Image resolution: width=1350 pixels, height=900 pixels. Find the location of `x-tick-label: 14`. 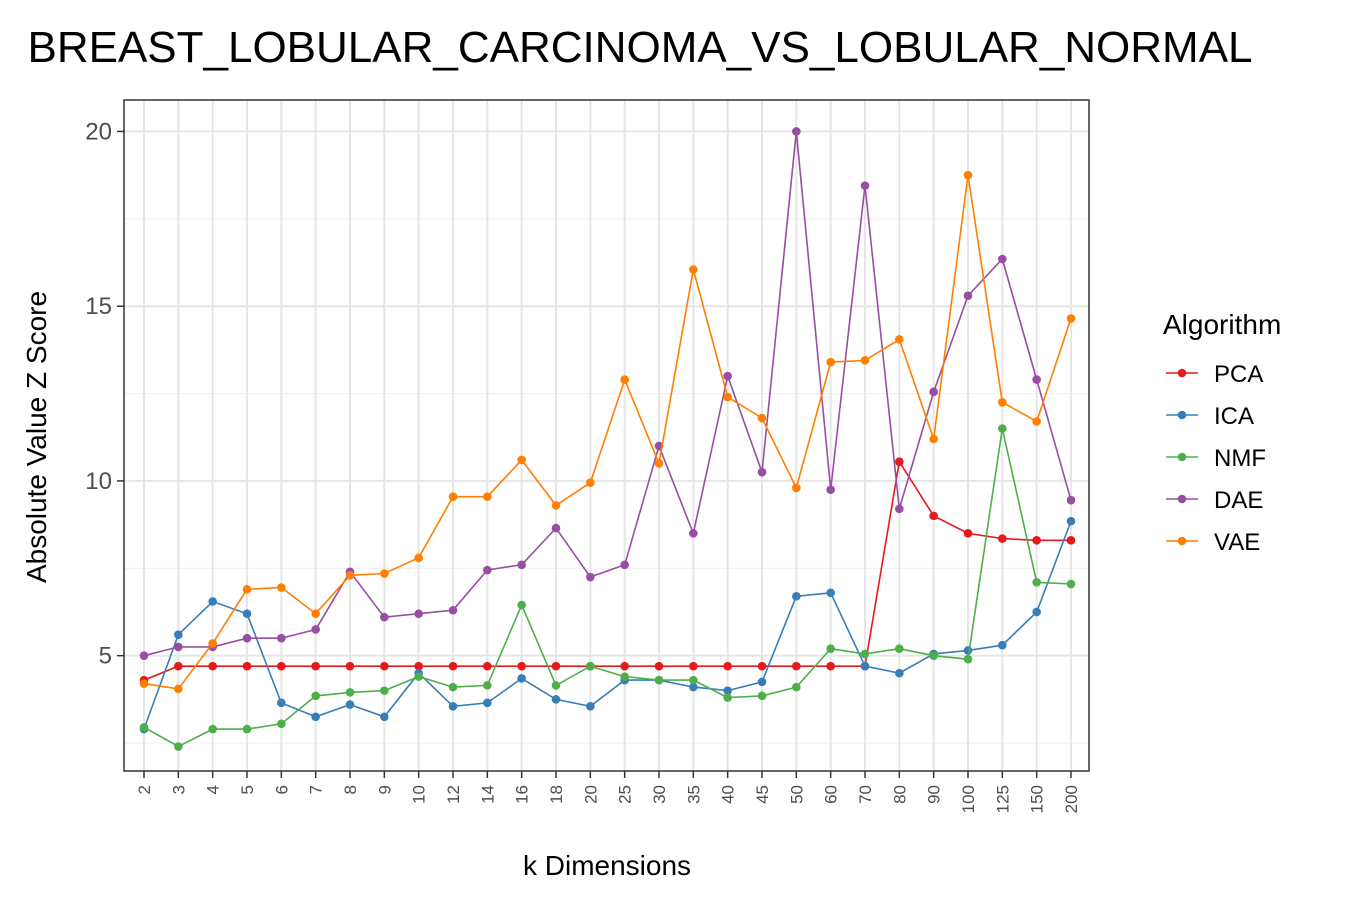

x-tick-label: 14 is located at coordinates (487, 794).